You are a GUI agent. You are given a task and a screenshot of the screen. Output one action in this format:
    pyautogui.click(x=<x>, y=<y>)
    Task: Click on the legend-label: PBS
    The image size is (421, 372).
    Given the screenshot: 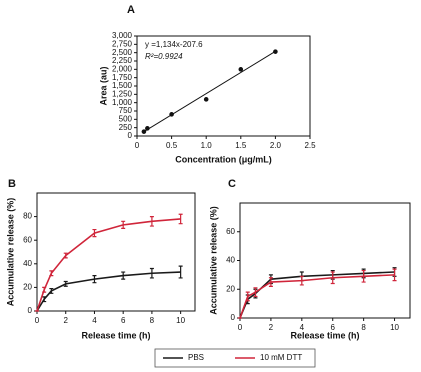 What is the action you would take?
    pyautogui.click(x=196, y=357)
    